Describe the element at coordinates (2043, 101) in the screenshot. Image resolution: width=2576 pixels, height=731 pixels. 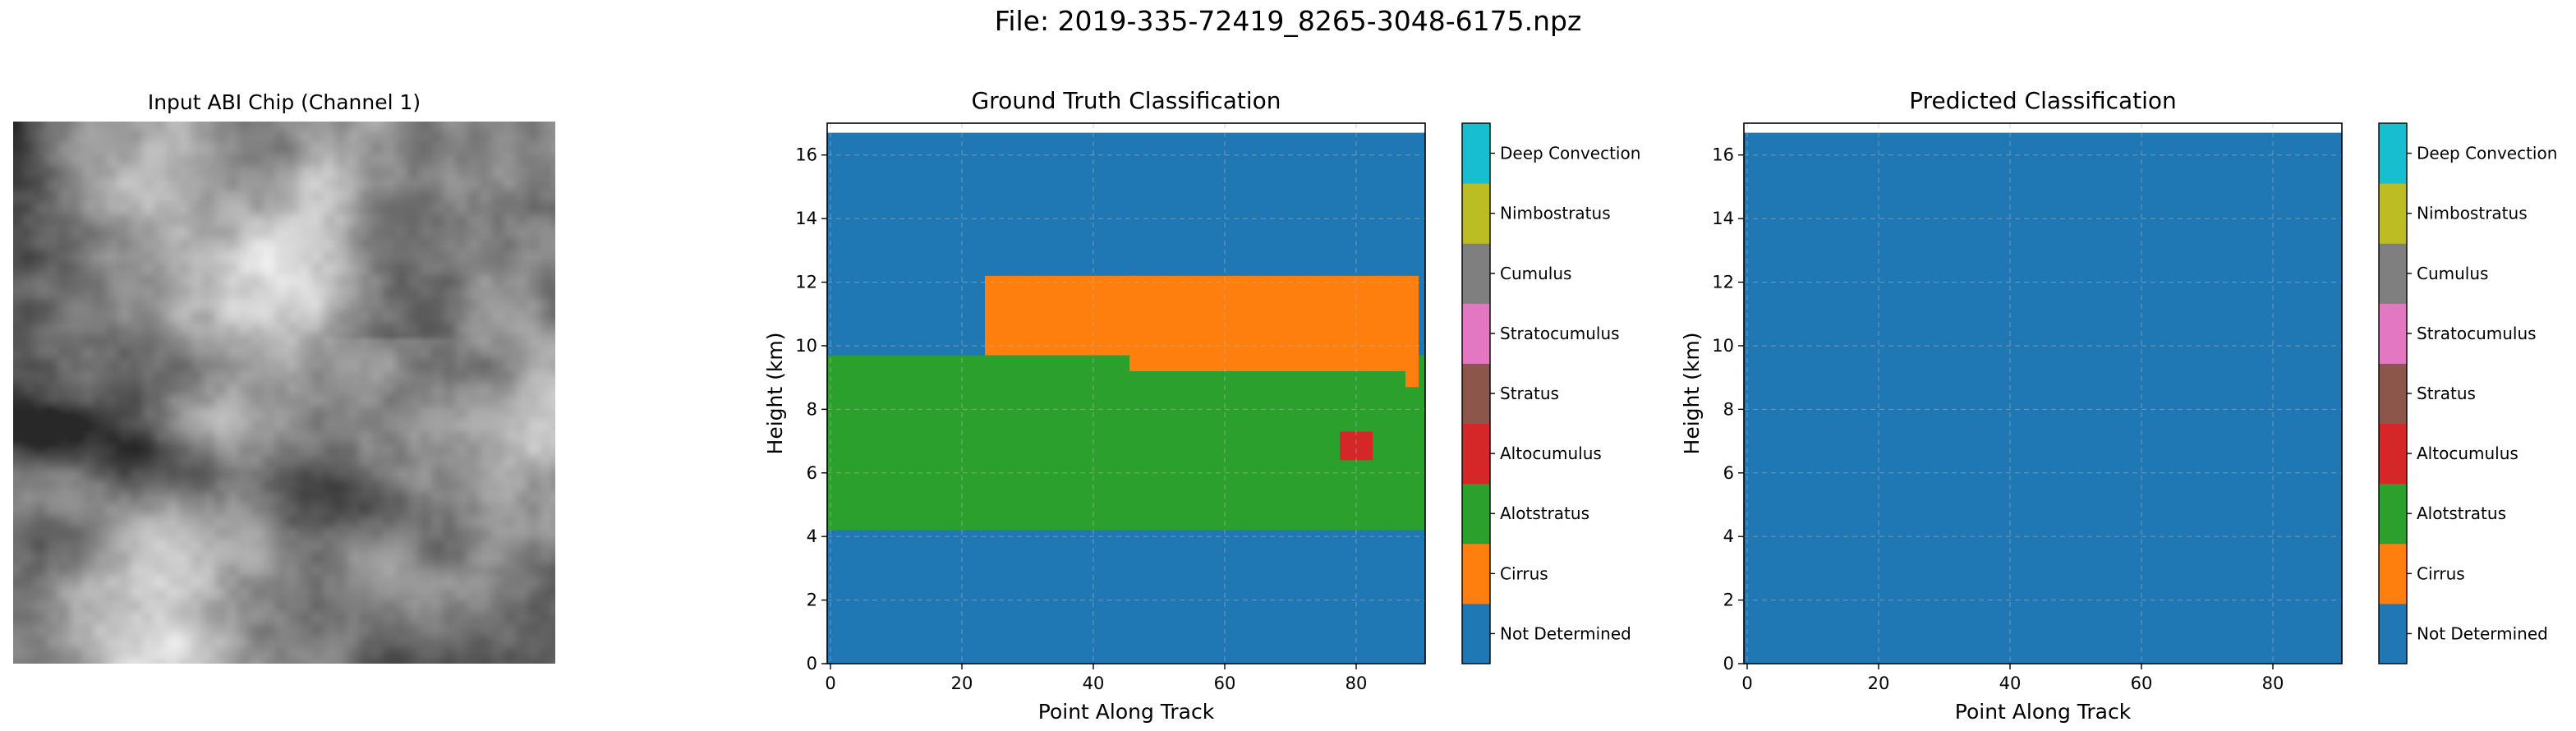
I see `pred-panel-title: Predicted Classification` at that location.